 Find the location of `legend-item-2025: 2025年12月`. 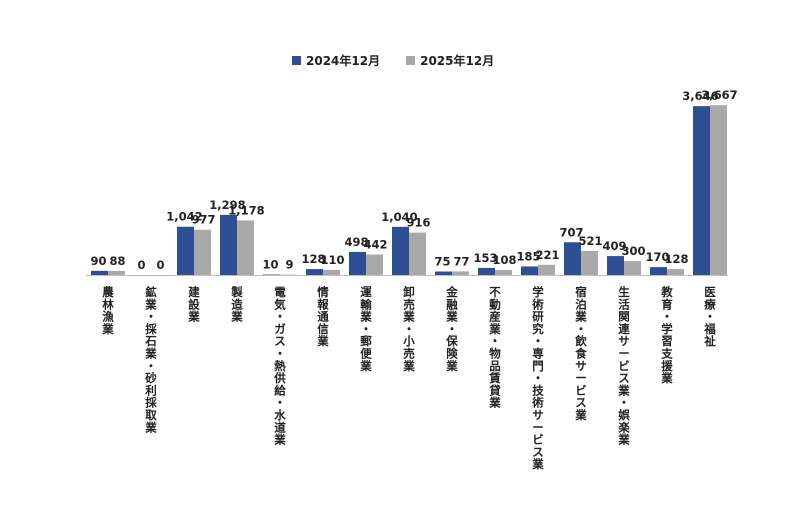

legend-item-2025: 2025年12月 is located at coordinates (450, 60).